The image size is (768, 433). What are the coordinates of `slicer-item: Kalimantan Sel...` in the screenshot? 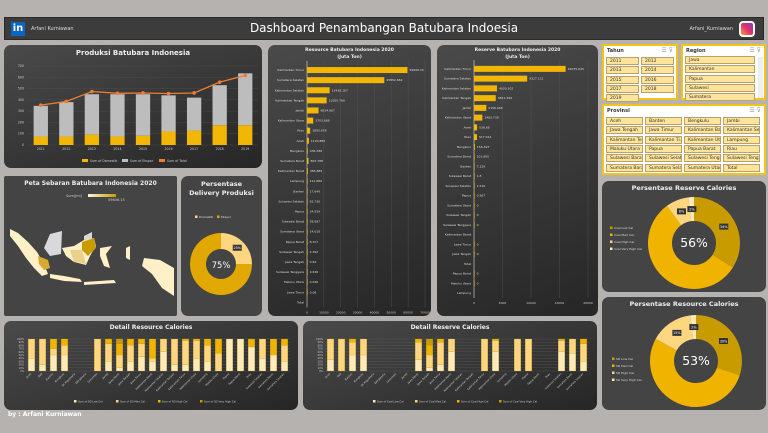 It's located at (741, 130).